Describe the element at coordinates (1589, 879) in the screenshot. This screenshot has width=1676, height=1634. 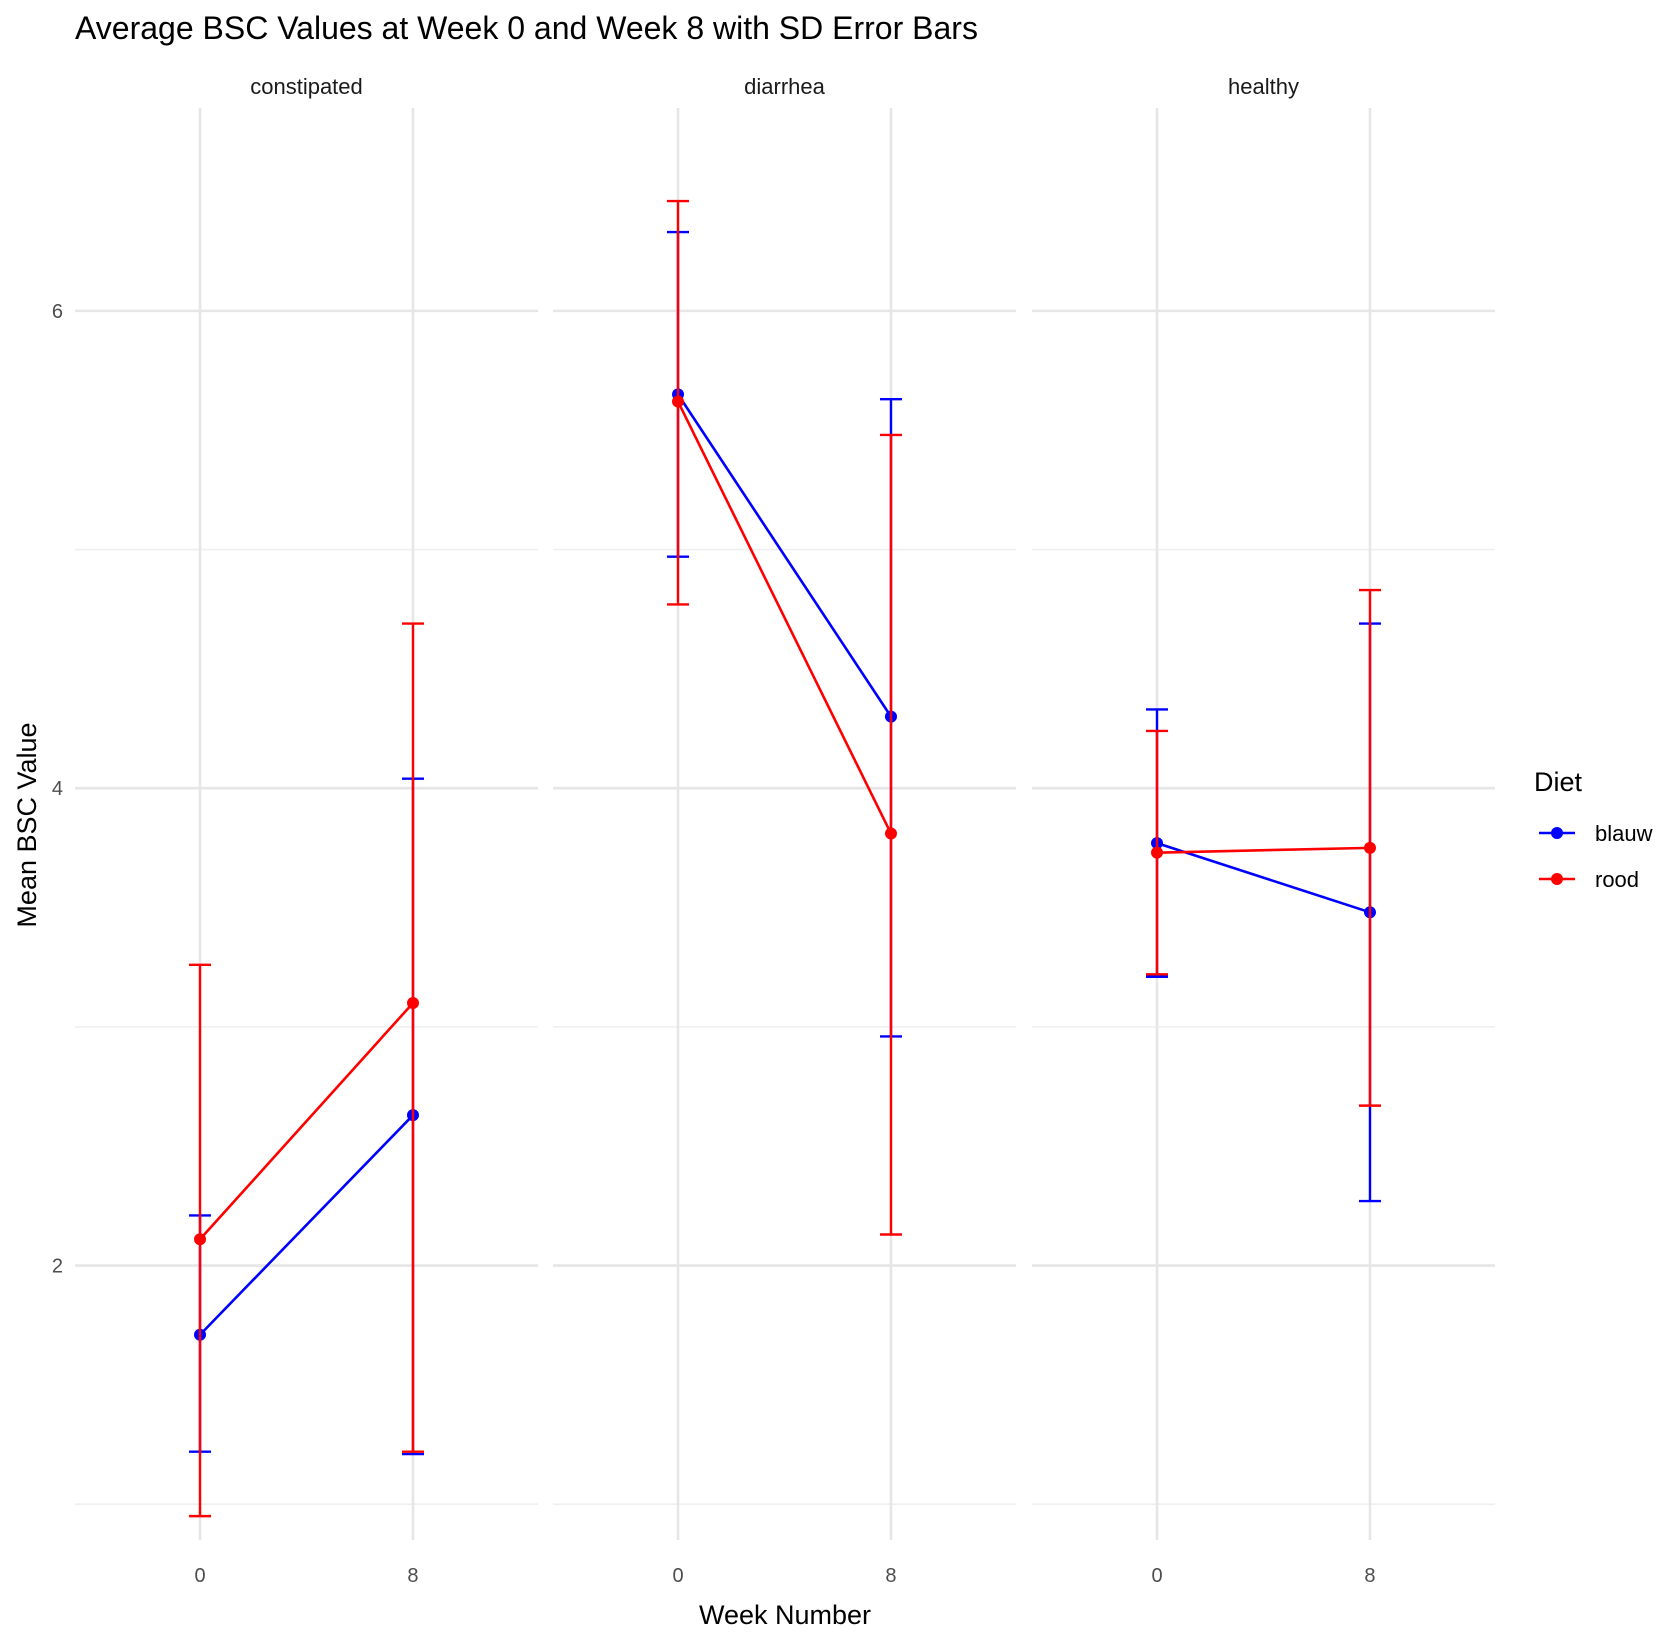
I see `legend-item-rood: rood` at that location.